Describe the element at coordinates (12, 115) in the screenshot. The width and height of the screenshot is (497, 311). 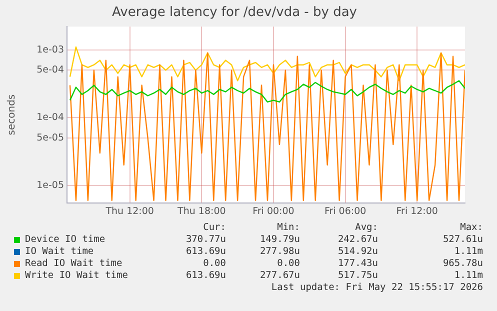
I see `y-axis-title: seconds` at that location.